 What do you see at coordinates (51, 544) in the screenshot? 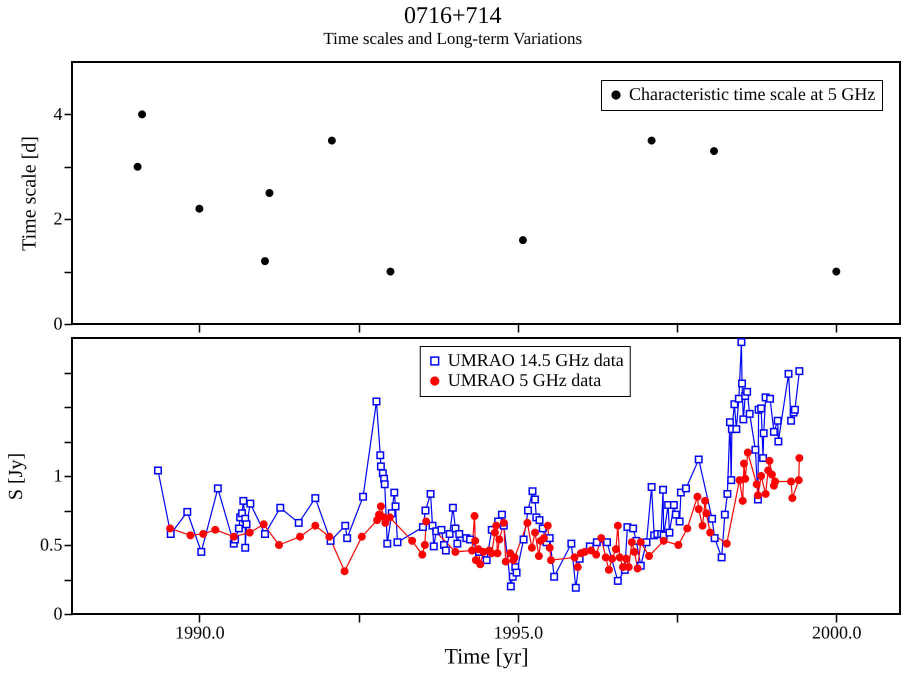
I see `y-tick-label: 0.5` at bounding box center [51, 544].